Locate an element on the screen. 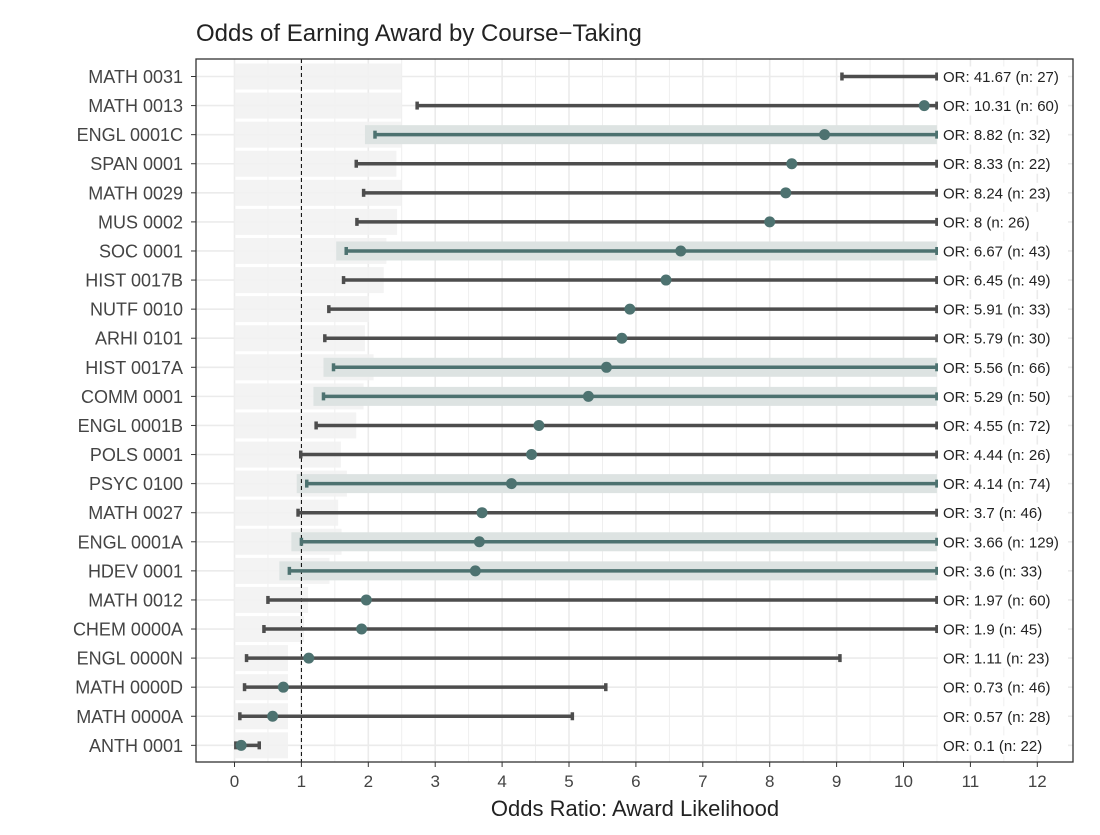 This screenshot has width=1100, height=835. or-label: OR: 0.1 (n: 22) is located at coordinates (992, 746).